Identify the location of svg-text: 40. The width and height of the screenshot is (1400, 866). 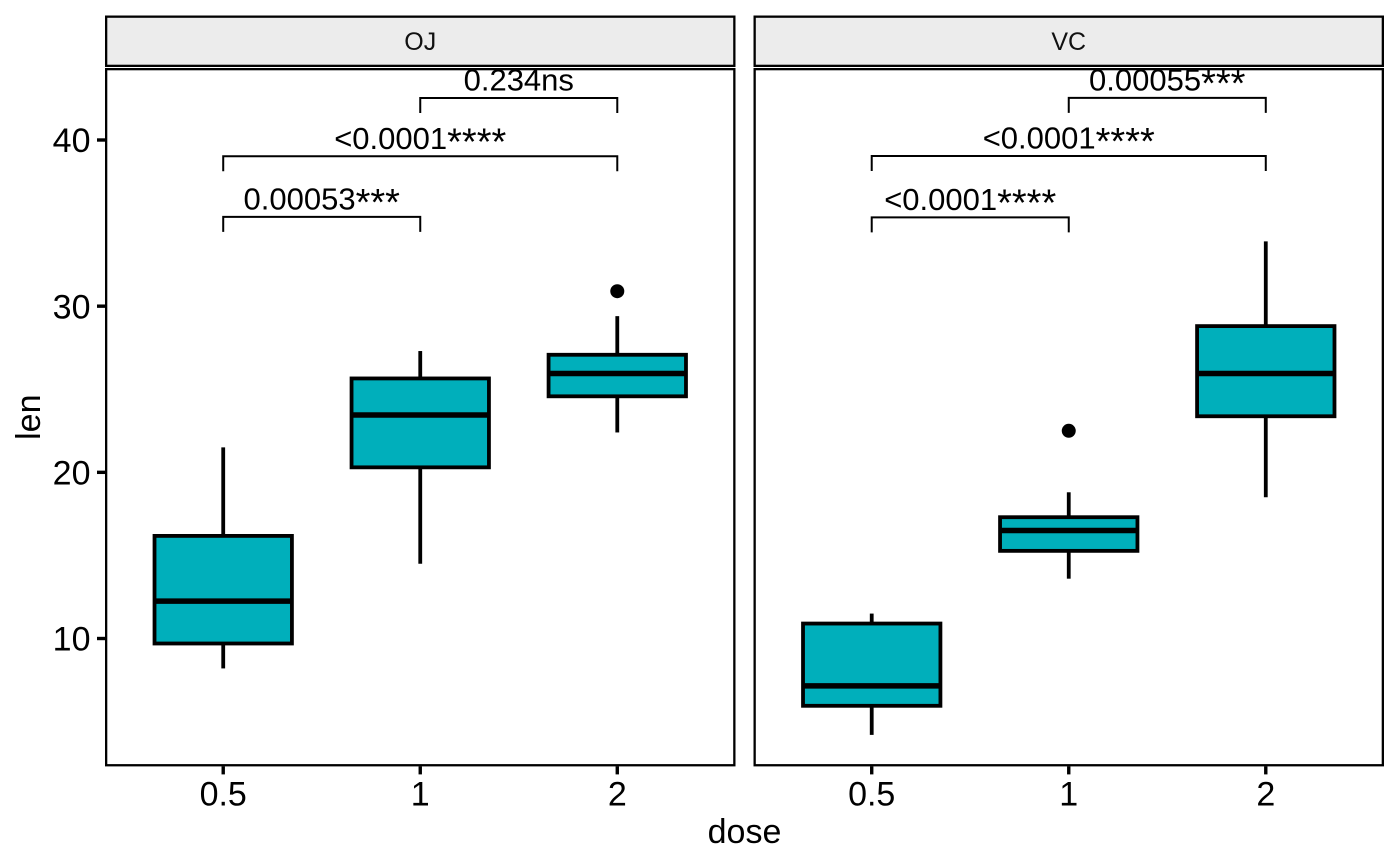
(72, 141).